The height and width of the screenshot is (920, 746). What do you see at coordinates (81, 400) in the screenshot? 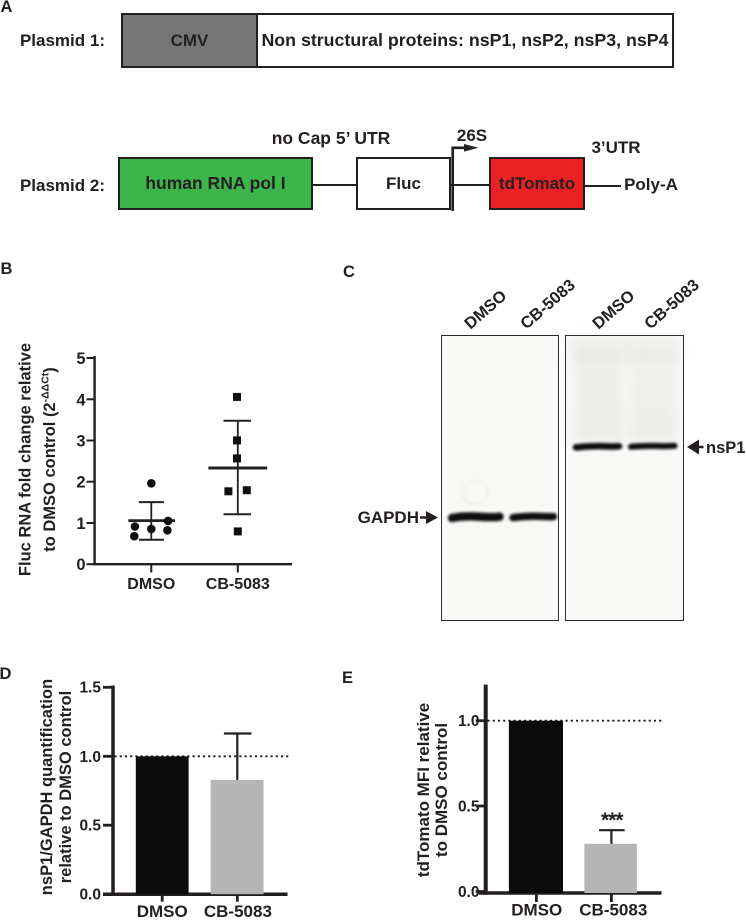
I see `svg-text: 4` at bounding box center [81, 400].